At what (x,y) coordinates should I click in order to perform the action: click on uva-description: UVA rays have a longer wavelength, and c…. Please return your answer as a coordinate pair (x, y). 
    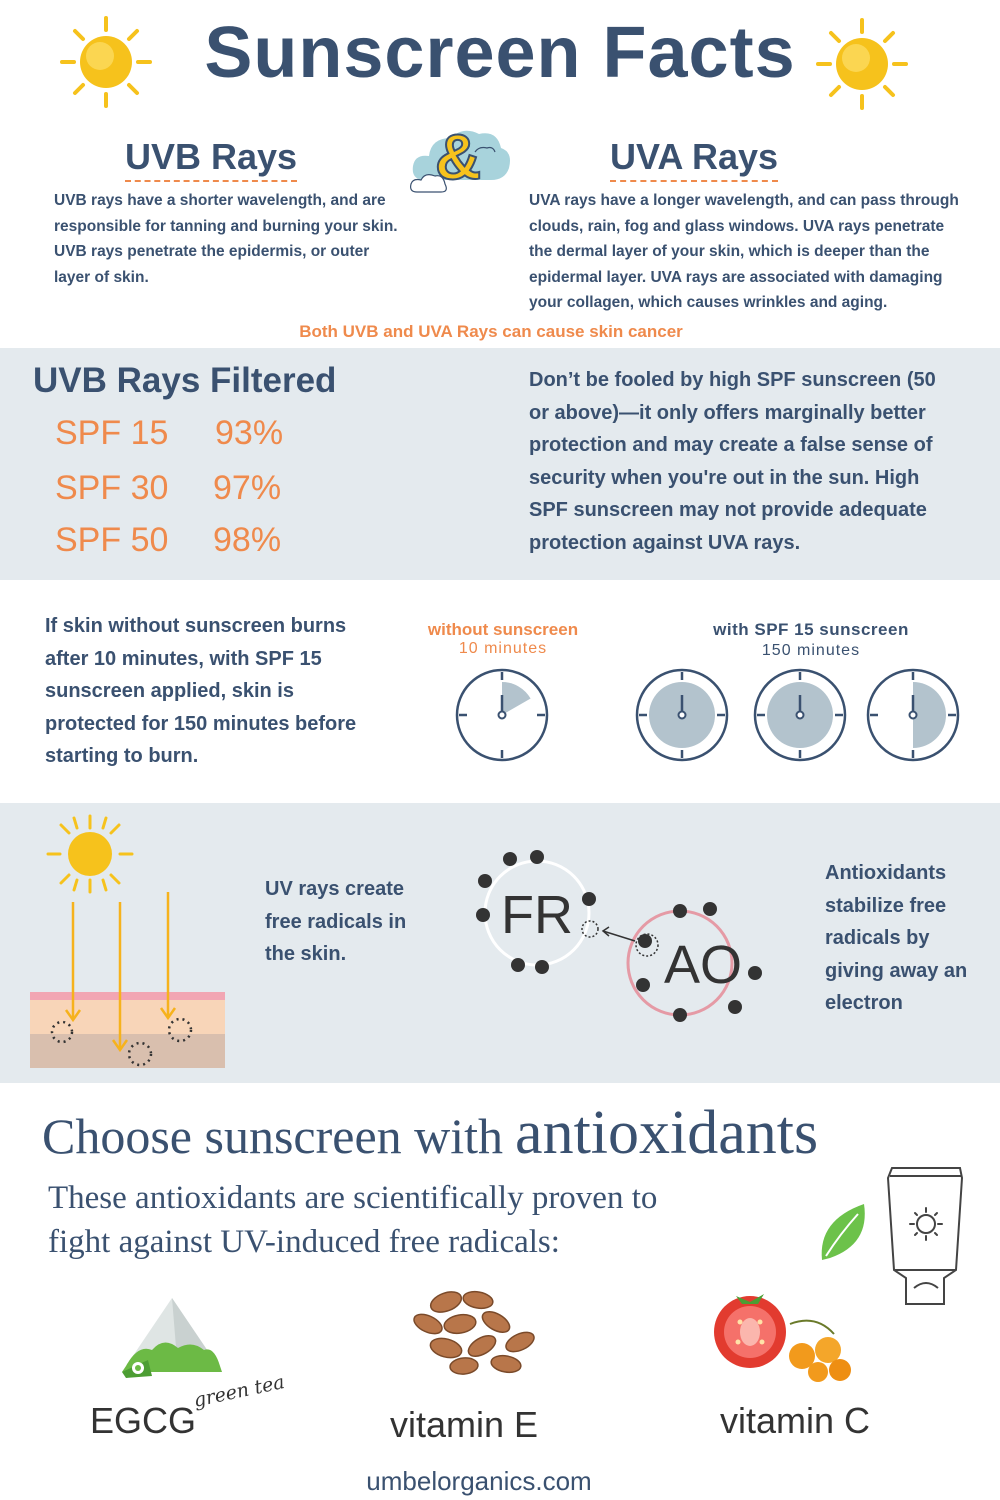
    Looking at the image, I should click on (744, 251).